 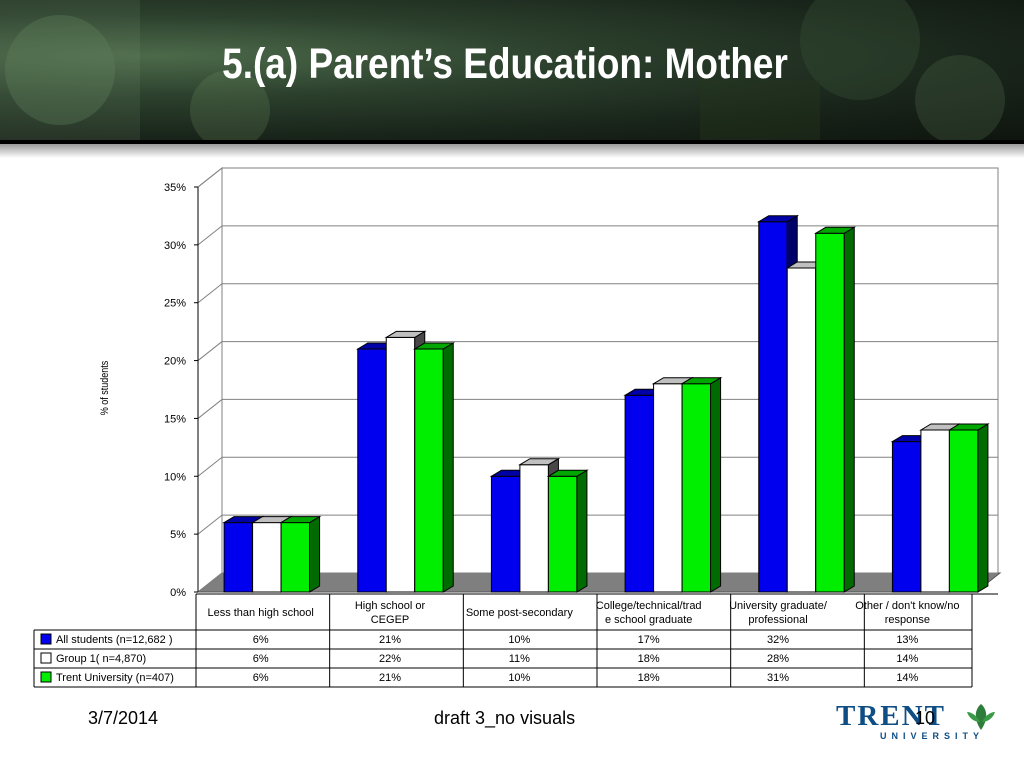 What do you see at coordinates (101, 659) in the screenshot?
I see `legend-label: Group 1( n=4,870)` at bounding box center [101, 659].